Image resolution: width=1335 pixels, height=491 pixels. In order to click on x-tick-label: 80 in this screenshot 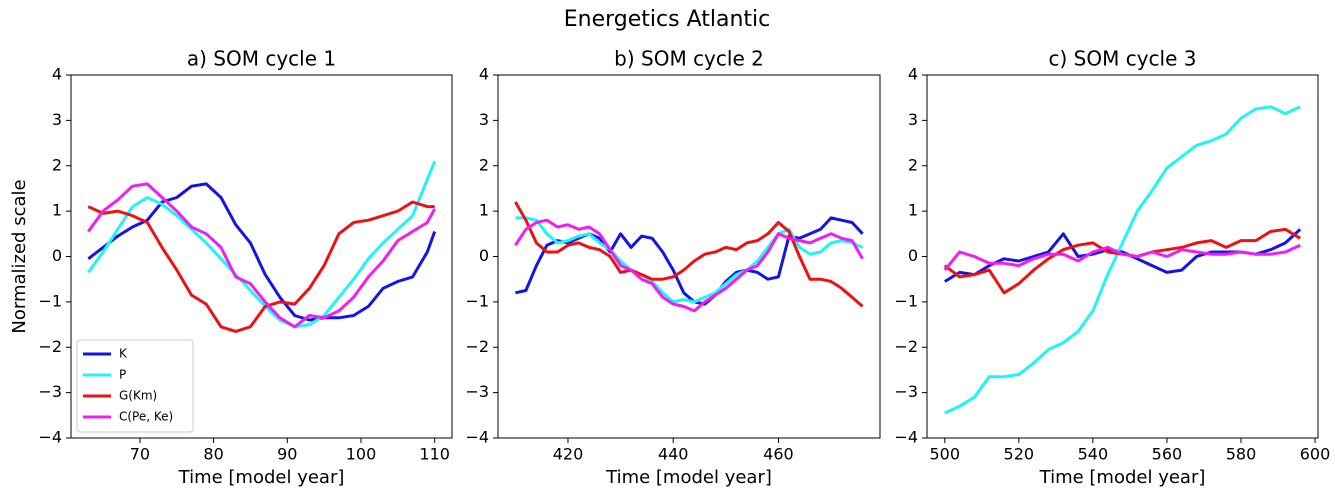, I will do `click(213, 454)`.